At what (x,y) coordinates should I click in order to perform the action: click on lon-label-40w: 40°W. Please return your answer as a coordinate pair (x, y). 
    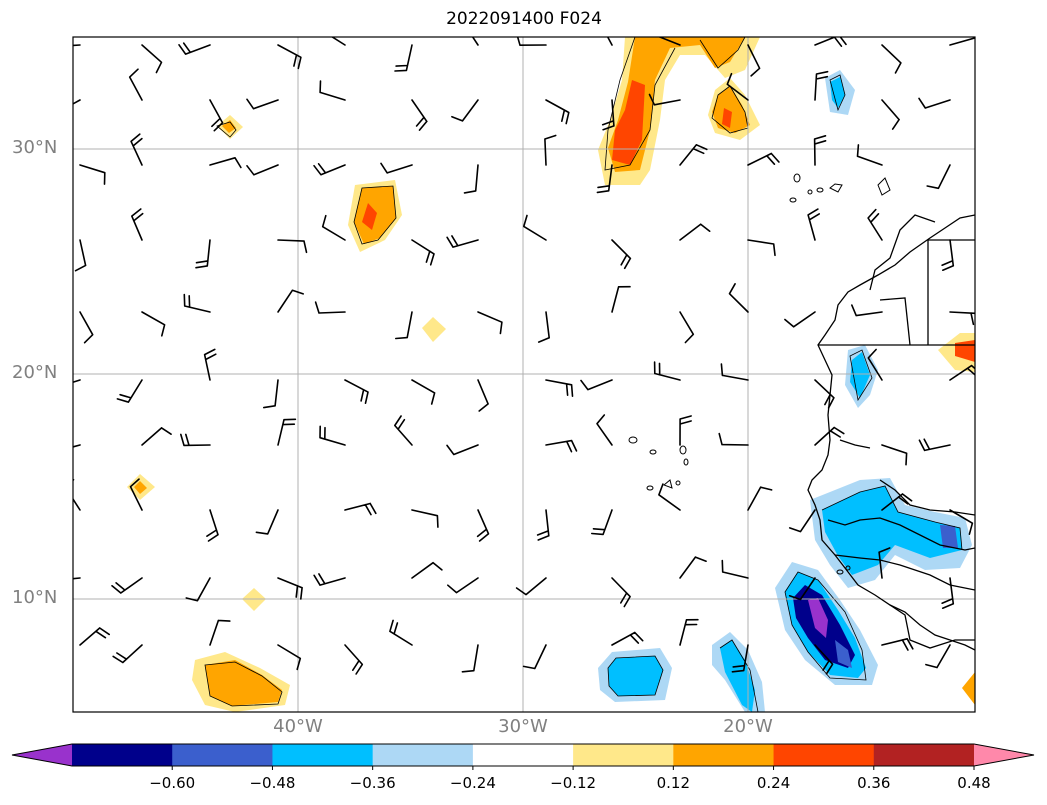
    Looking at the image, I should click on (298, 726).